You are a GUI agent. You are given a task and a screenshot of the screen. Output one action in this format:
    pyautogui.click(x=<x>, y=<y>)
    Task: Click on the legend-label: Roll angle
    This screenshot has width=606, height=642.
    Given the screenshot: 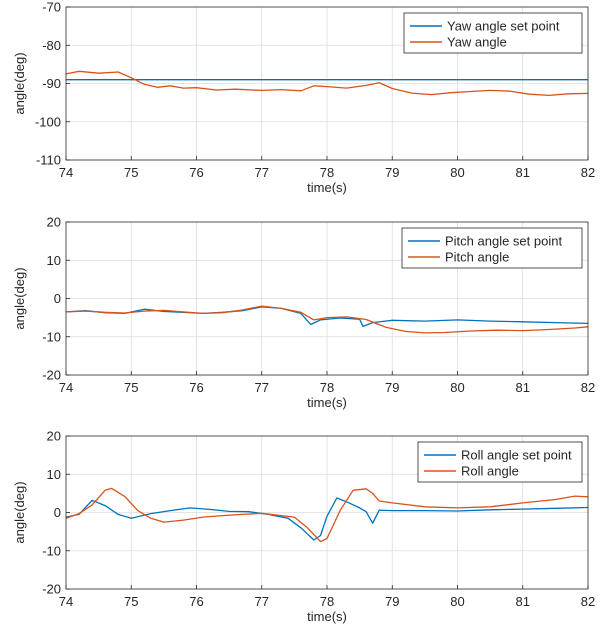 What is the action you would take?
    pyautogui.click(x=490, y=471)
    